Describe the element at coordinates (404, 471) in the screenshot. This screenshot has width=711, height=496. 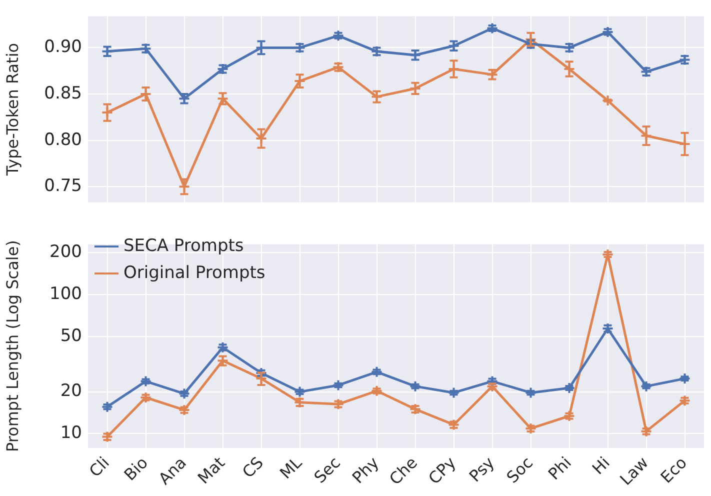
I see `x-tick-label: Che` at that location.